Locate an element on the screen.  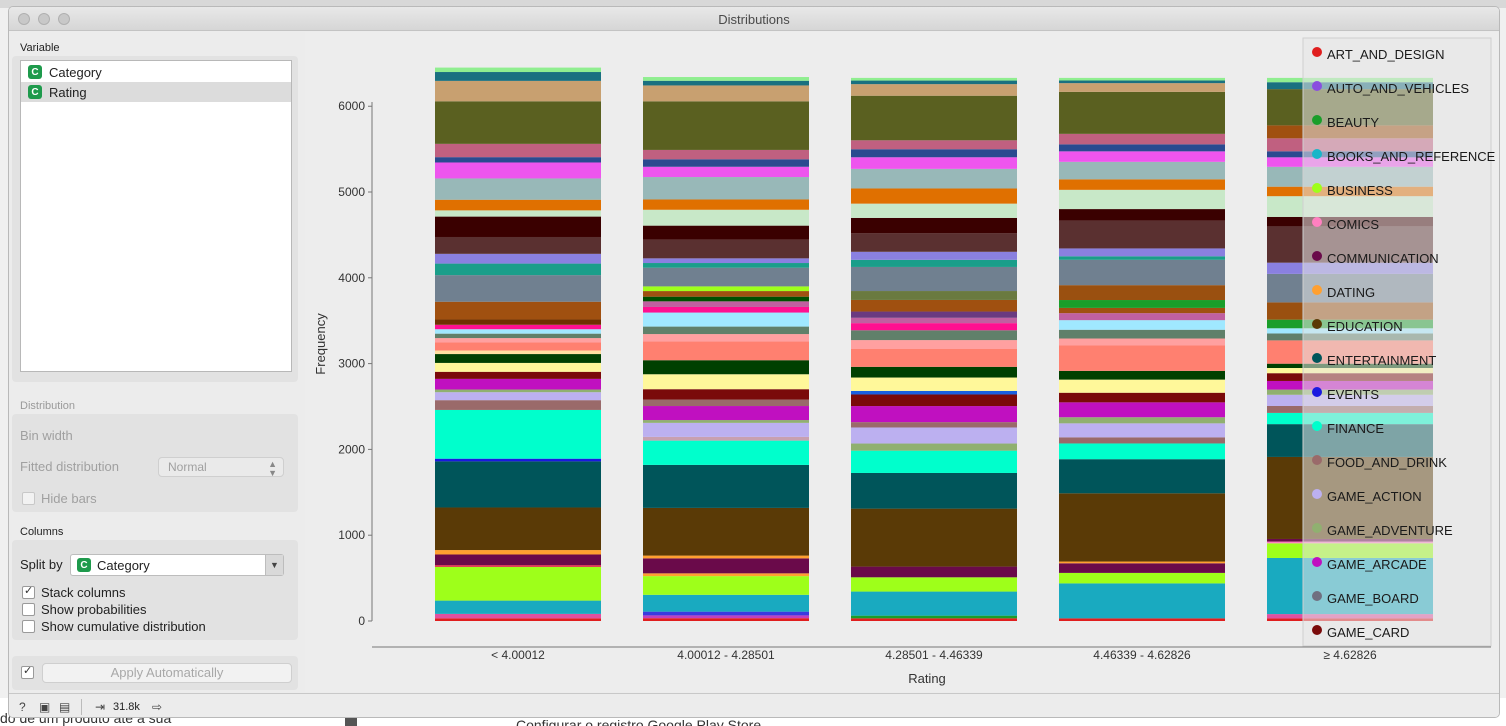
legend-item: FINANCE is located at coordinates (1348, 428).